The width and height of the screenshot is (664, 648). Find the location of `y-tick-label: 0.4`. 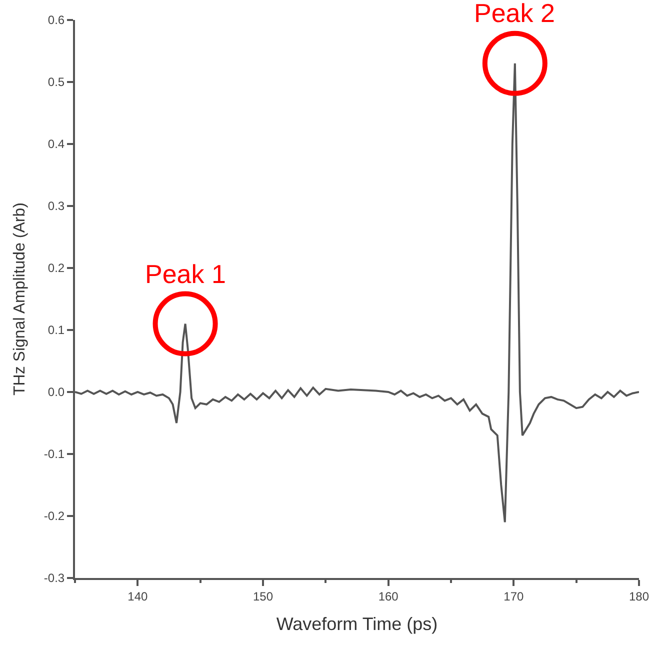

y-tick-label: 0.4 is located at coordinates (56, 144).